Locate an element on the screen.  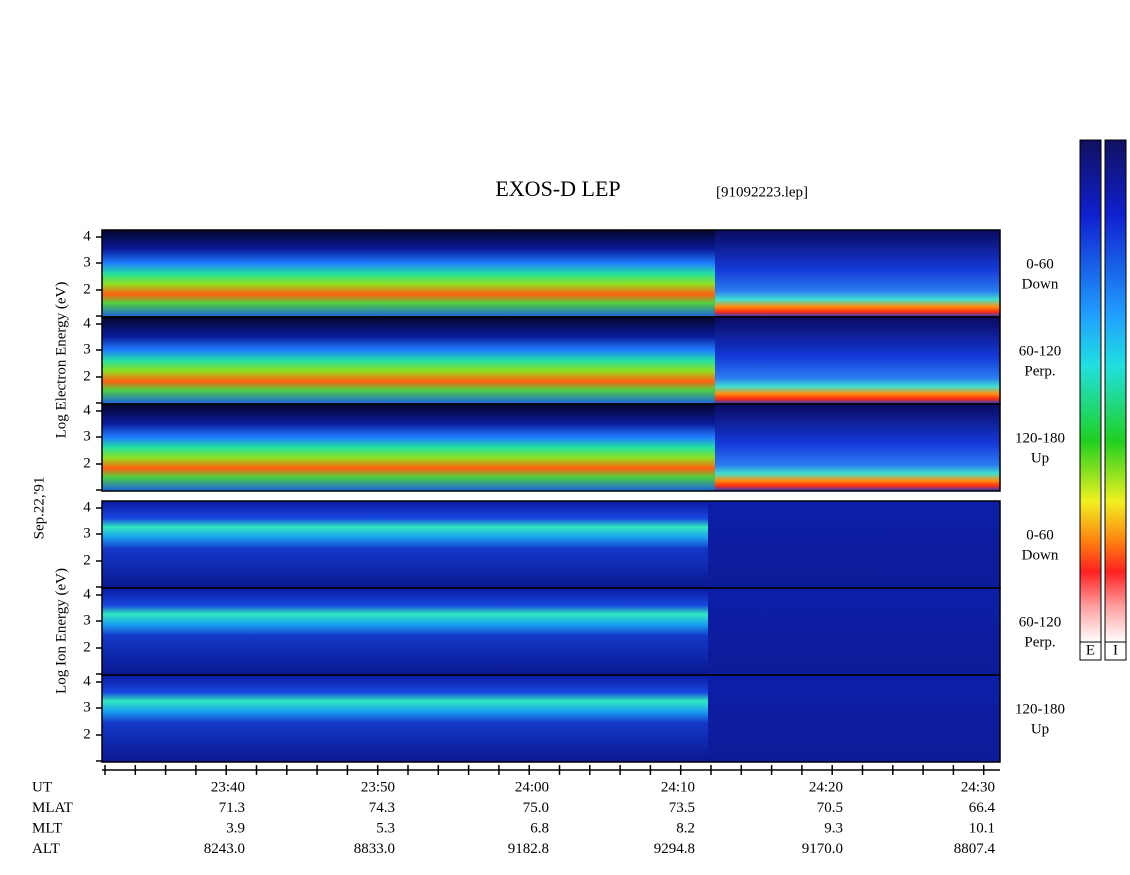
cell: 24:10 is located at coordinates (678, 787).